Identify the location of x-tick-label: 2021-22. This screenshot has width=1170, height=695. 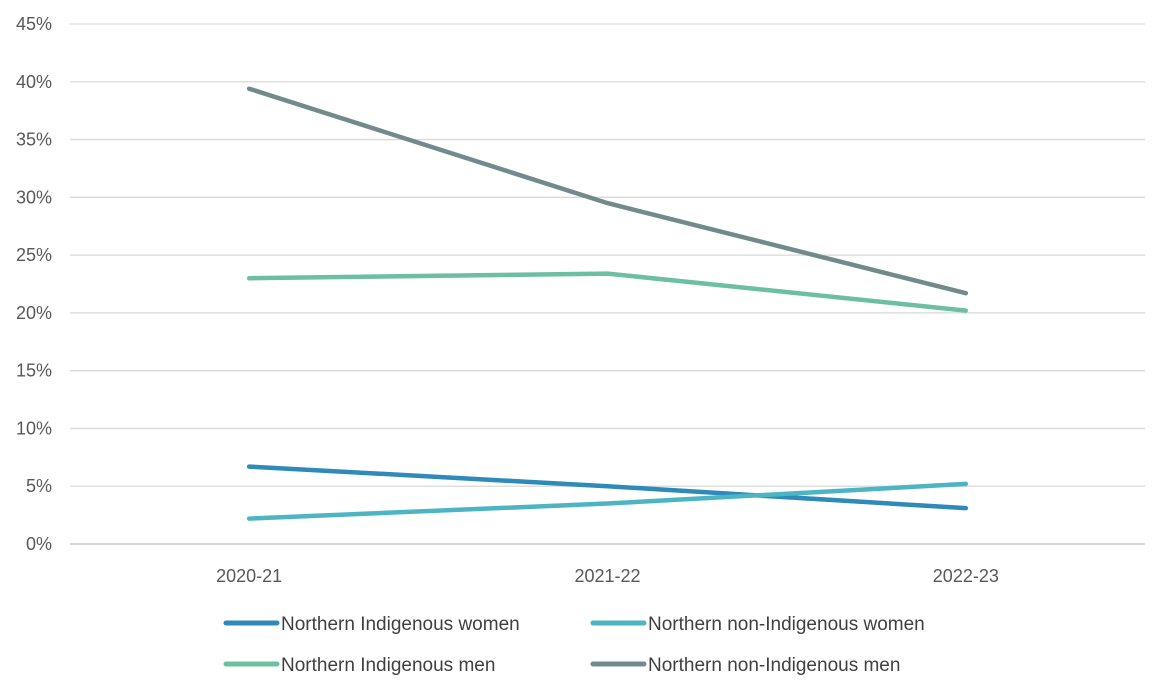
(607, 576).